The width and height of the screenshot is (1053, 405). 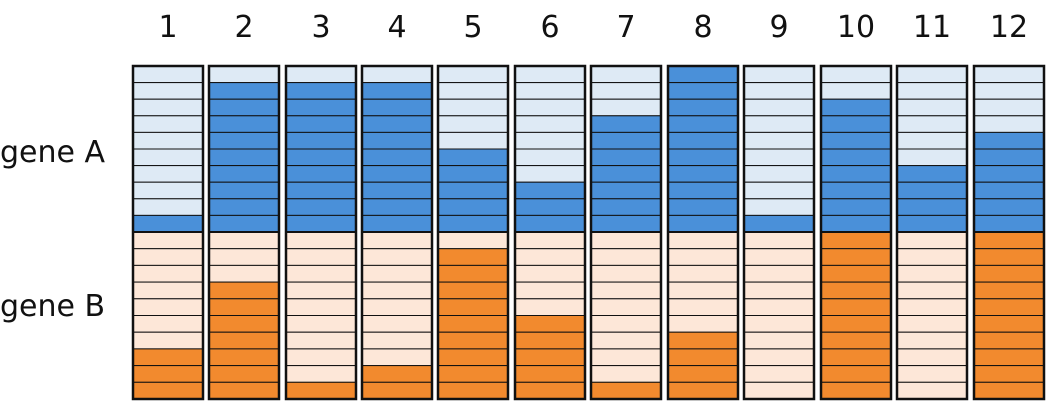 What do you see at coordinates (625, 27) in the screenshot?
I see `column-number-7: 7` at bounding box center [625, 27].